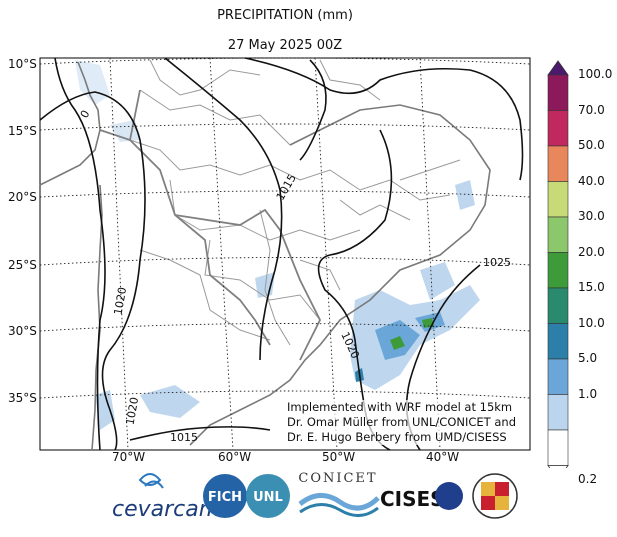 The width and height of the screenshot is (617, 537). I want to click on isobar-label: 1015, so click(184, 437).